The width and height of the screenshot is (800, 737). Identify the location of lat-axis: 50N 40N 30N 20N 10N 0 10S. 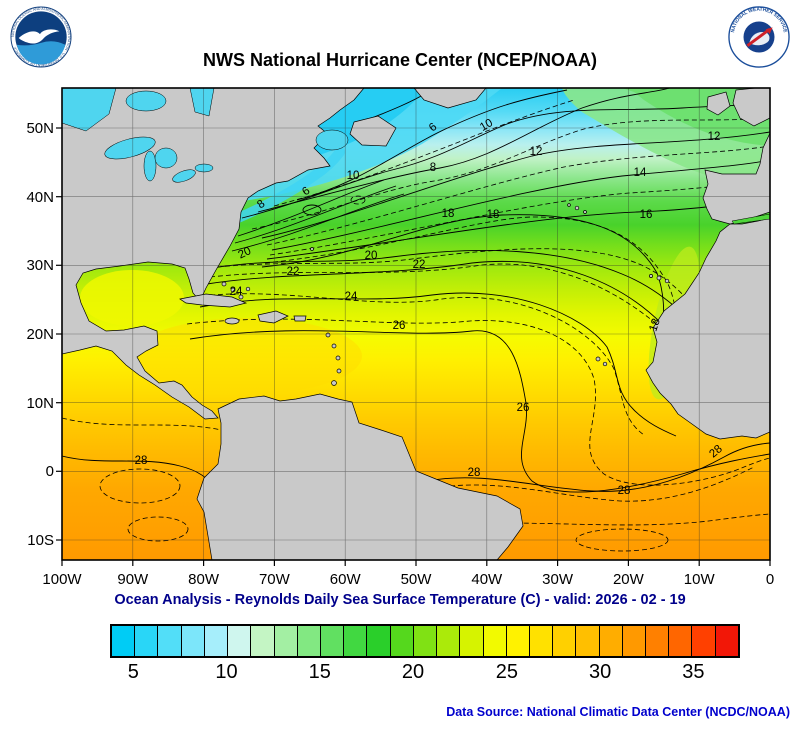
(40, 334).